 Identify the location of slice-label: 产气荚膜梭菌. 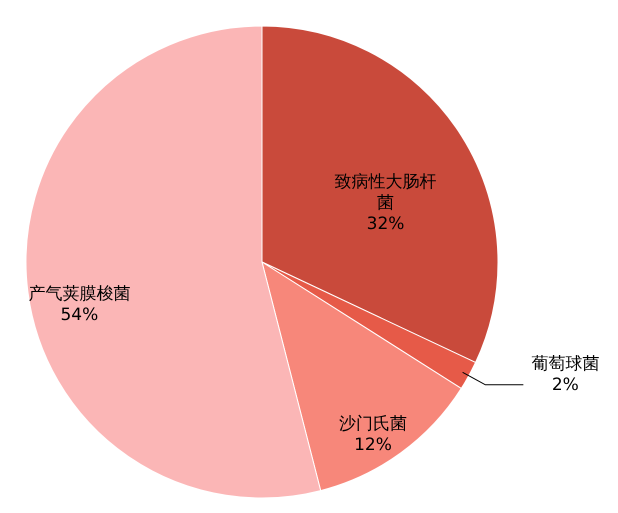
(79, 294).